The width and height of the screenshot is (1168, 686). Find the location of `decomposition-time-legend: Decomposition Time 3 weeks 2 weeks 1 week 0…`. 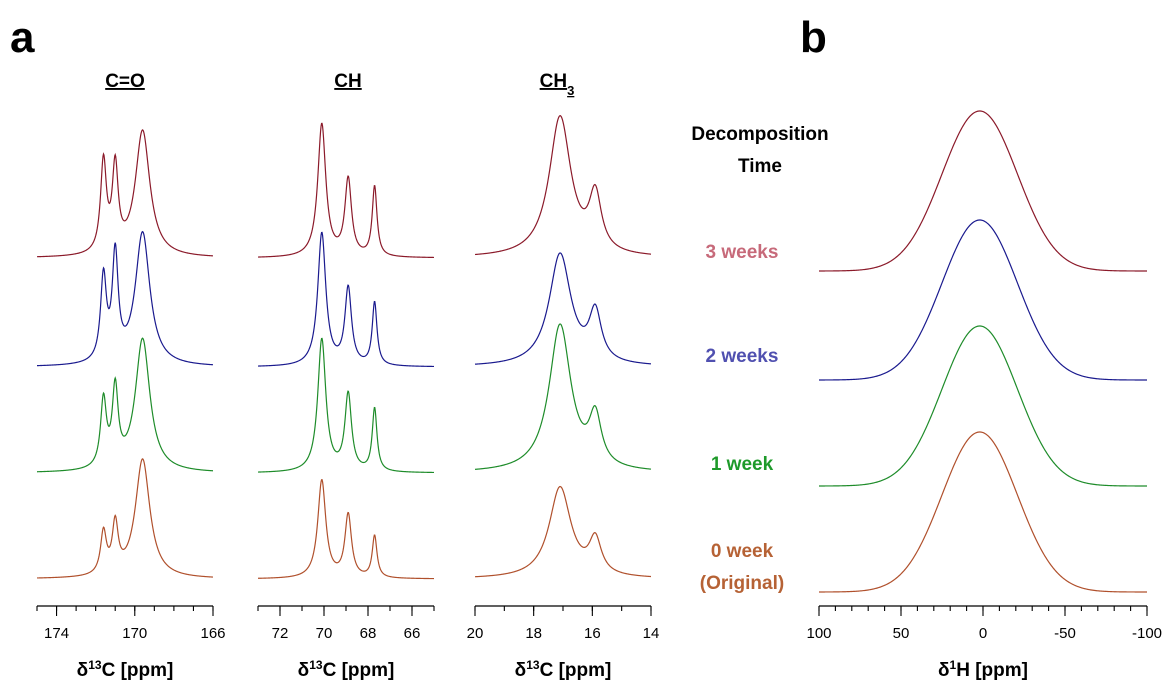

decomposition-time-legend: Decomposition Time 3 weeks 2 weeks 1 week 0… is located at coordinates (759, 359).